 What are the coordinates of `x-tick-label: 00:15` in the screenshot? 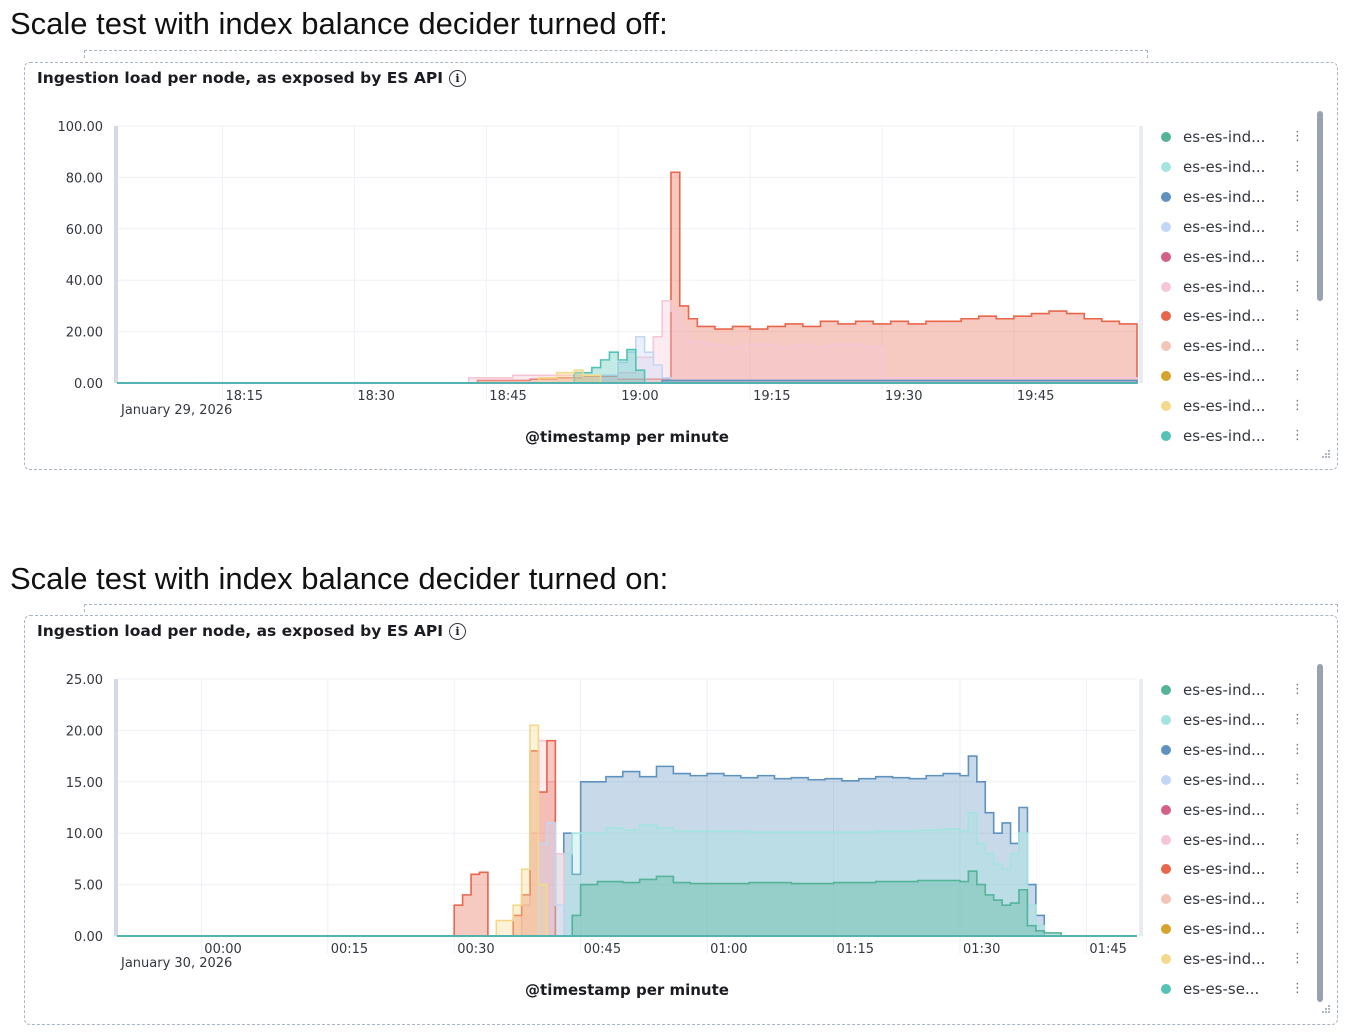 It's located at (349, 949).